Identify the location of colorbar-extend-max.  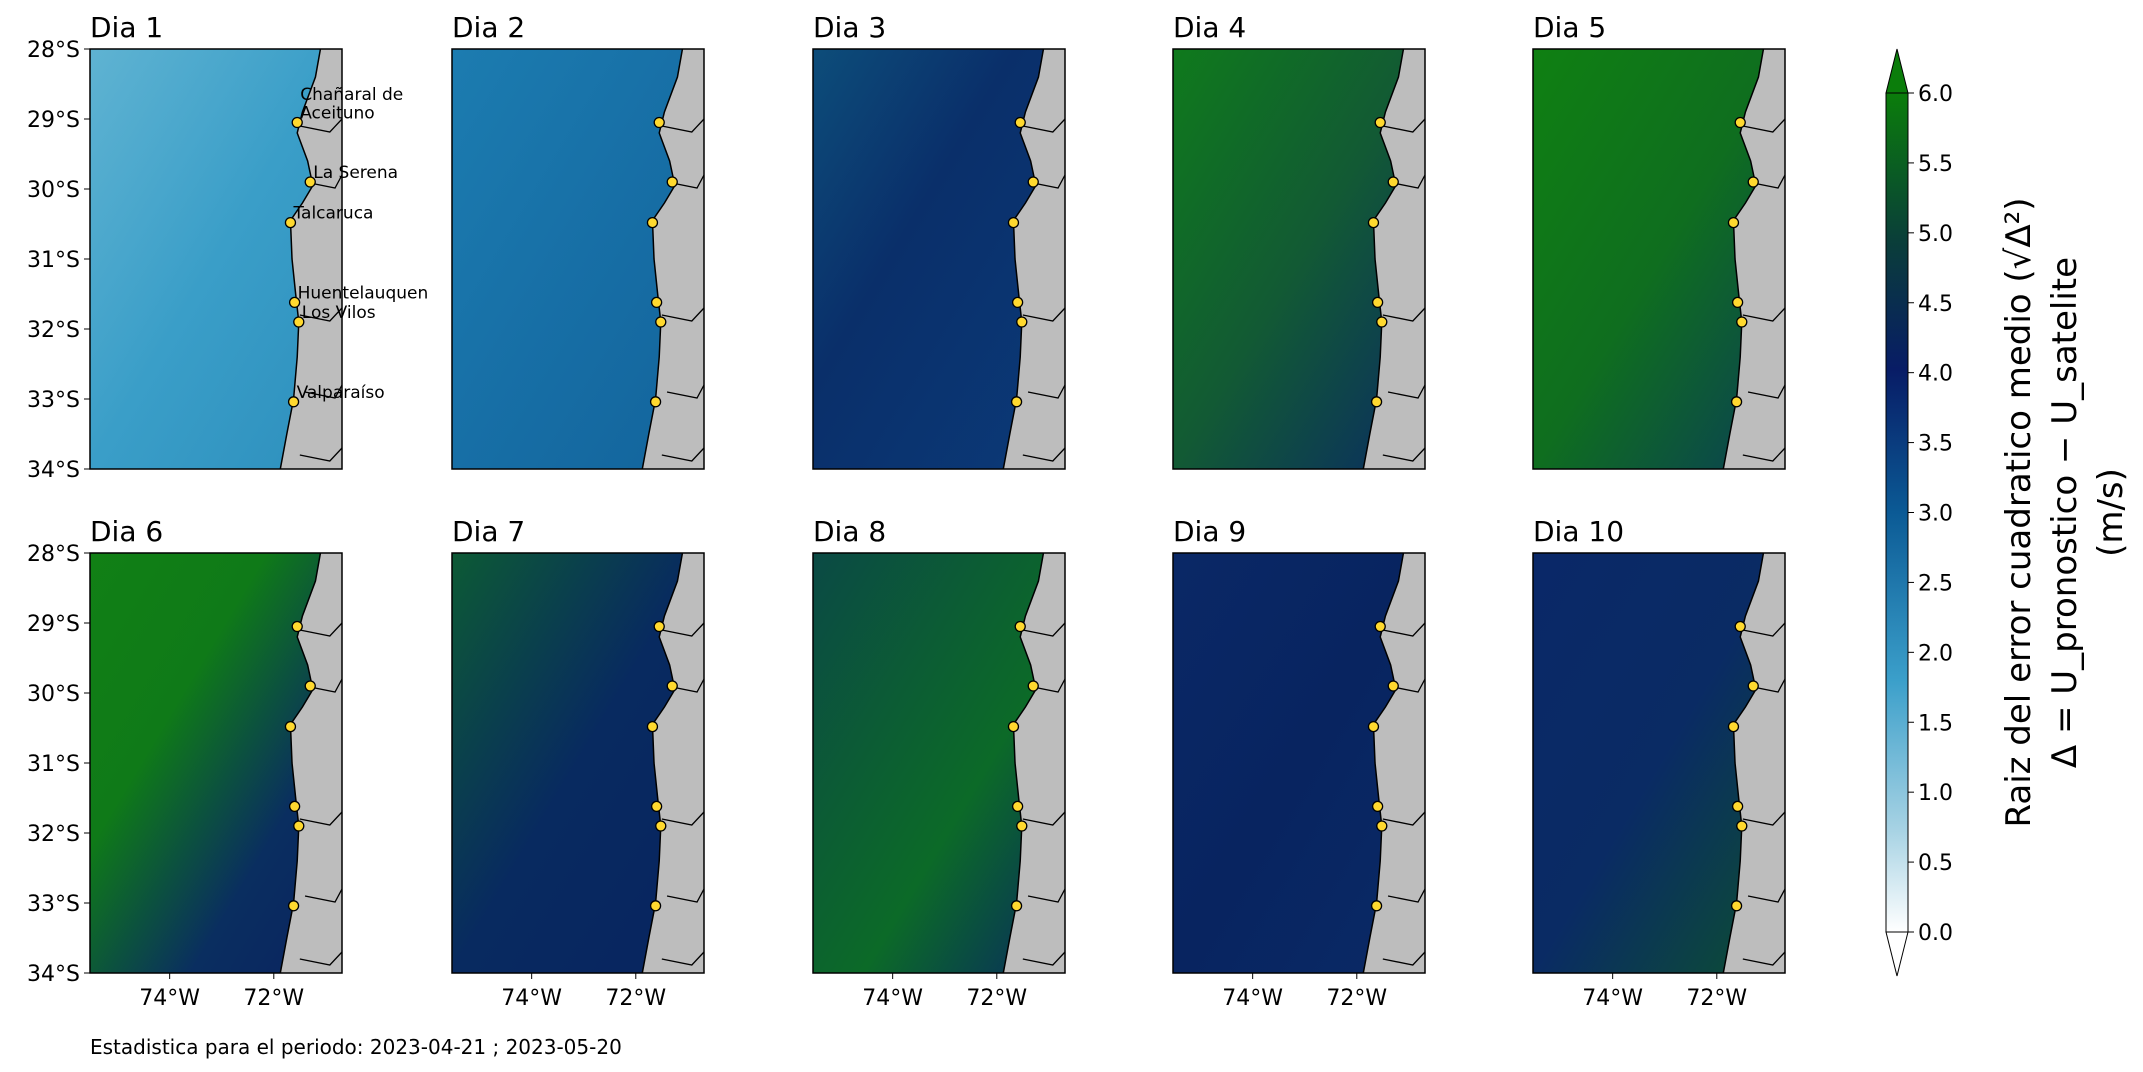
(1897, 71).